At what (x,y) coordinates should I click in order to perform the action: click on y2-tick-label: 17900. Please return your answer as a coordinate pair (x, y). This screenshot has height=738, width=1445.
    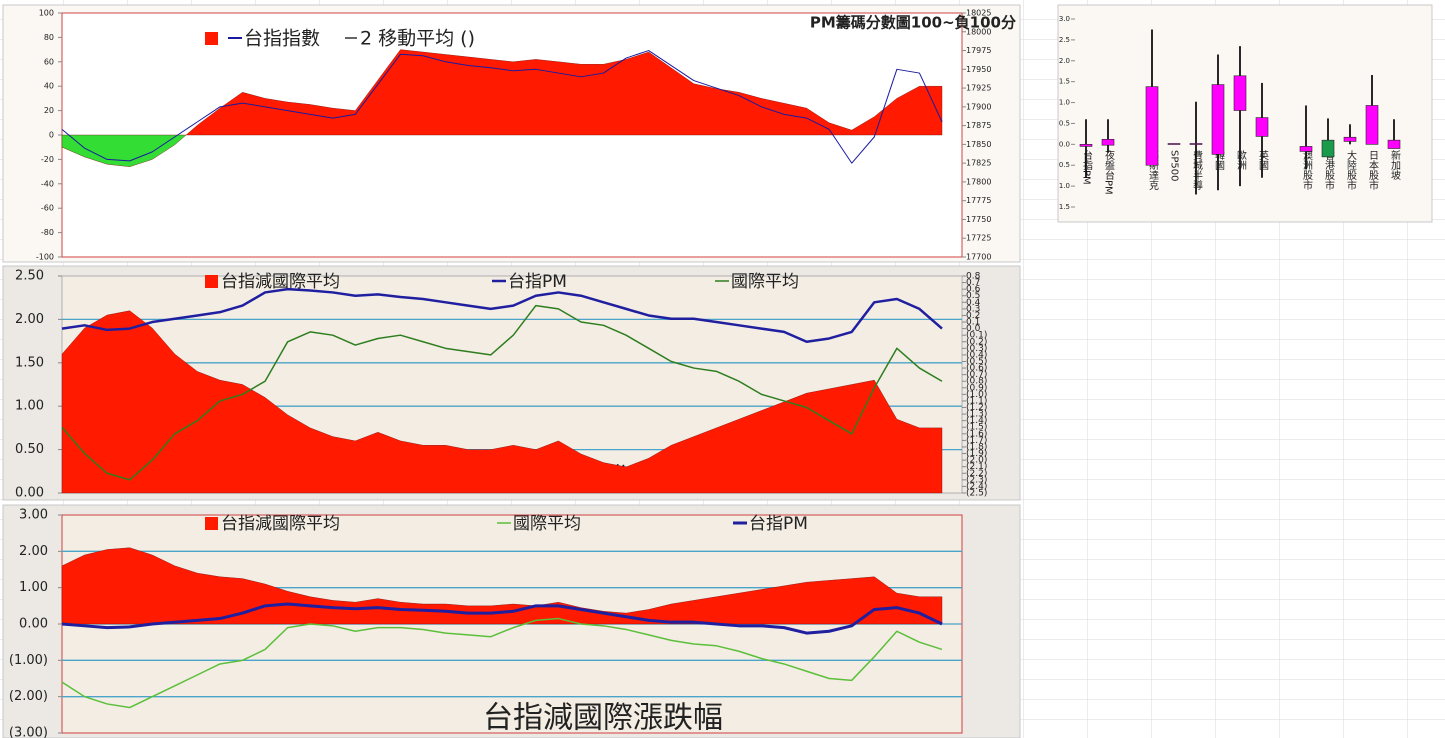
    Looking at the image, I should click on (978, 106).